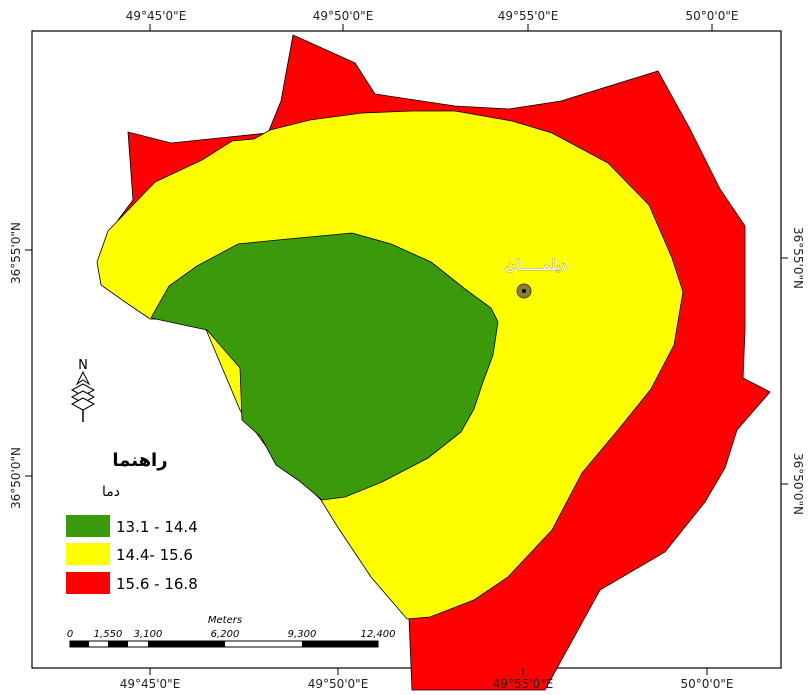  What do you see at coordinates (343, 16) in the screenshot?
I see `top-coord-label: 49°50'0"E` at bounding box center [343, 16].